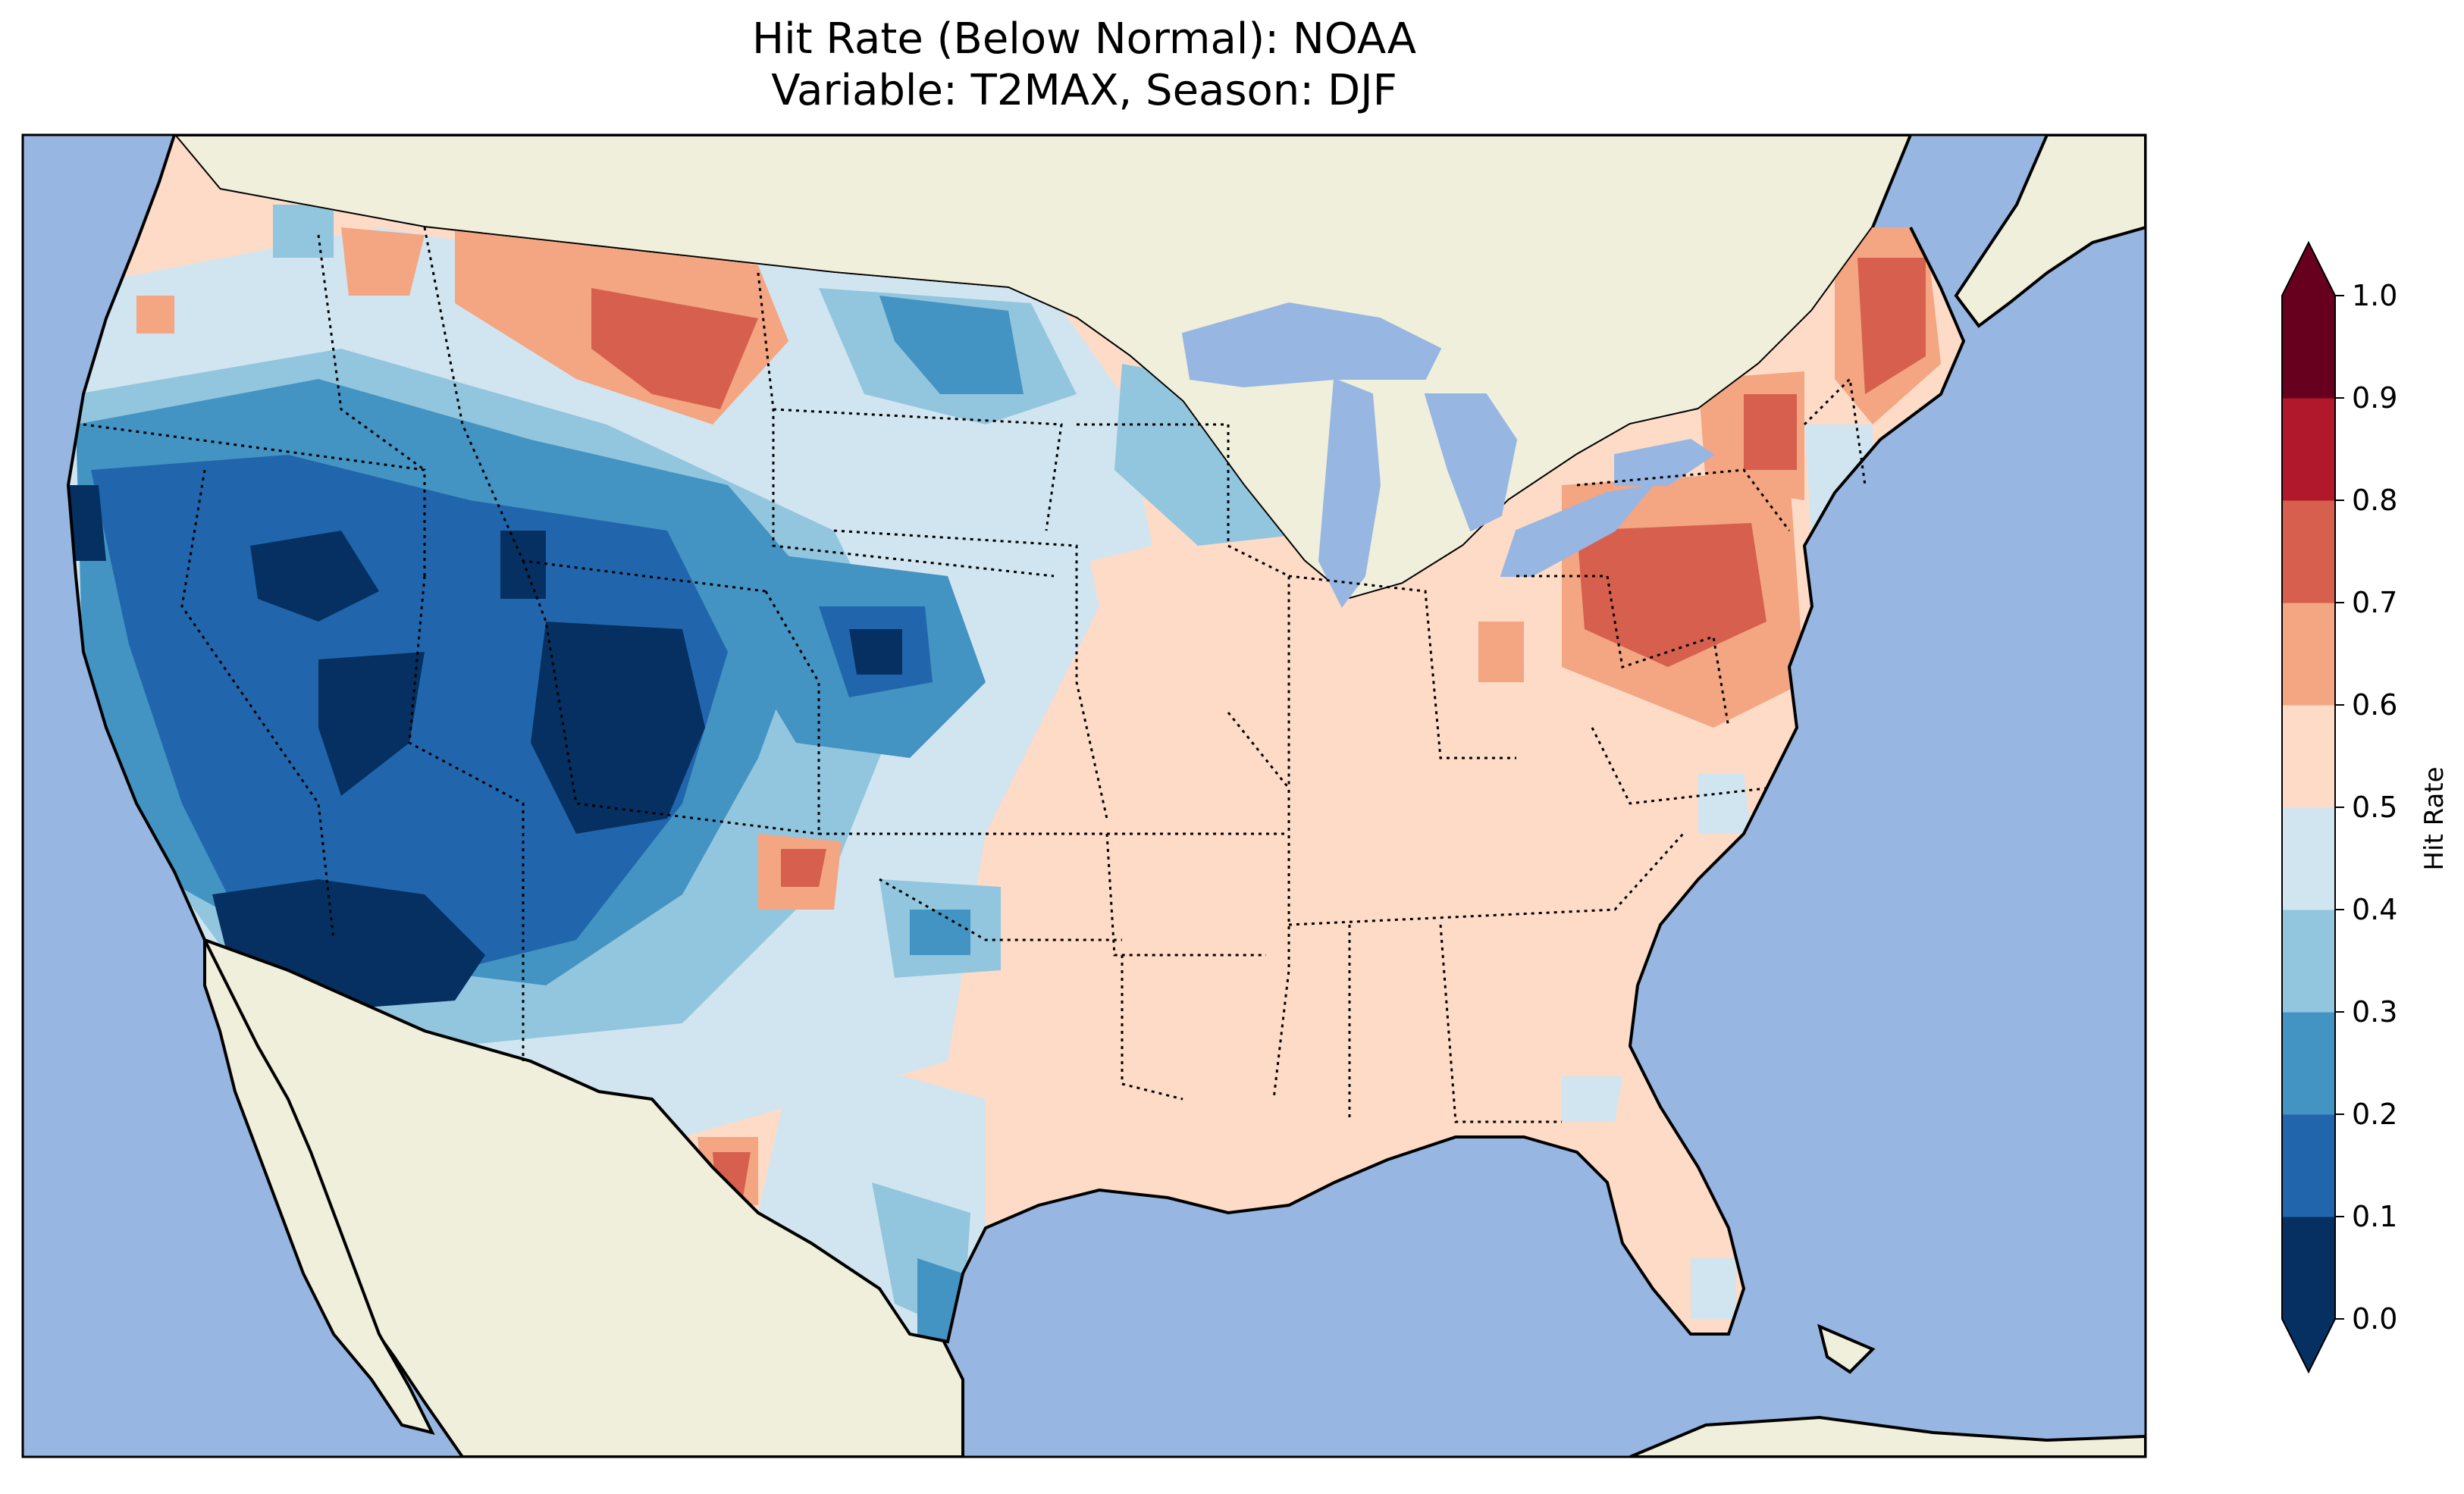 Image resolution: width=2464 pixels, height=1494 pixels. Describe the element at coordinates (1888, 1436) in the screenshot. I see `bottom-land` at that location.